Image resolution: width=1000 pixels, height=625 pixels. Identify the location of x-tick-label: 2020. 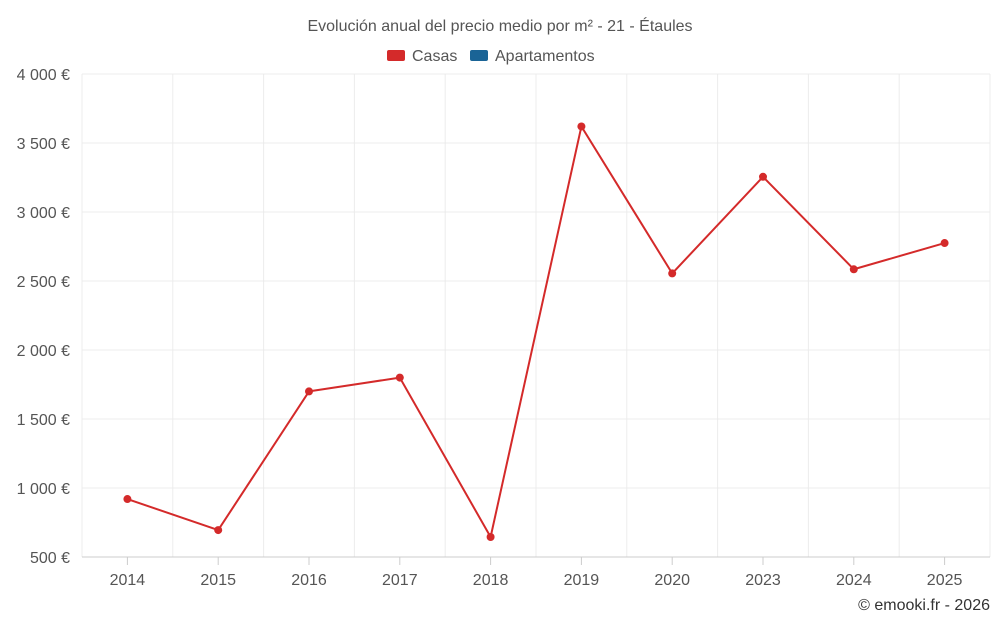
(672, 580).